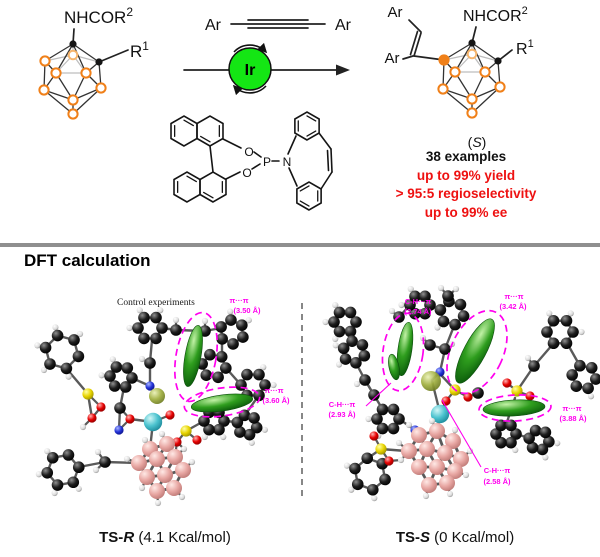 Image resolution: width=600 pixels, height=557 pixels. I want to click on boron-vertex-back, so click(73, 55).